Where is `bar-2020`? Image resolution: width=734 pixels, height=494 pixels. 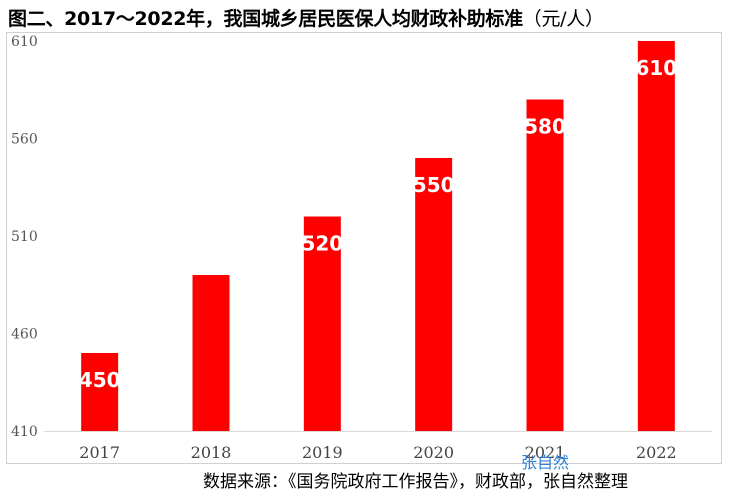 bar-2020 is located at coordinates (434, 294).